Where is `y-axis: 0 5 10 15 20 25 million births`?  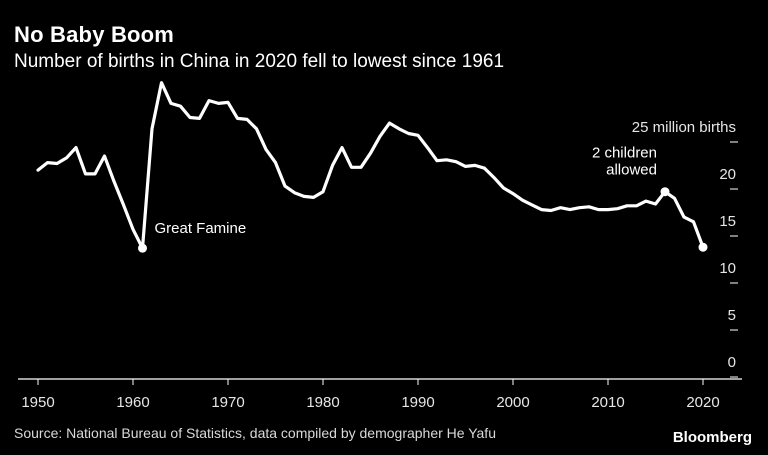
y-axis: 0 5 10 15 20 25 million births is located at coordinates (685, 248).